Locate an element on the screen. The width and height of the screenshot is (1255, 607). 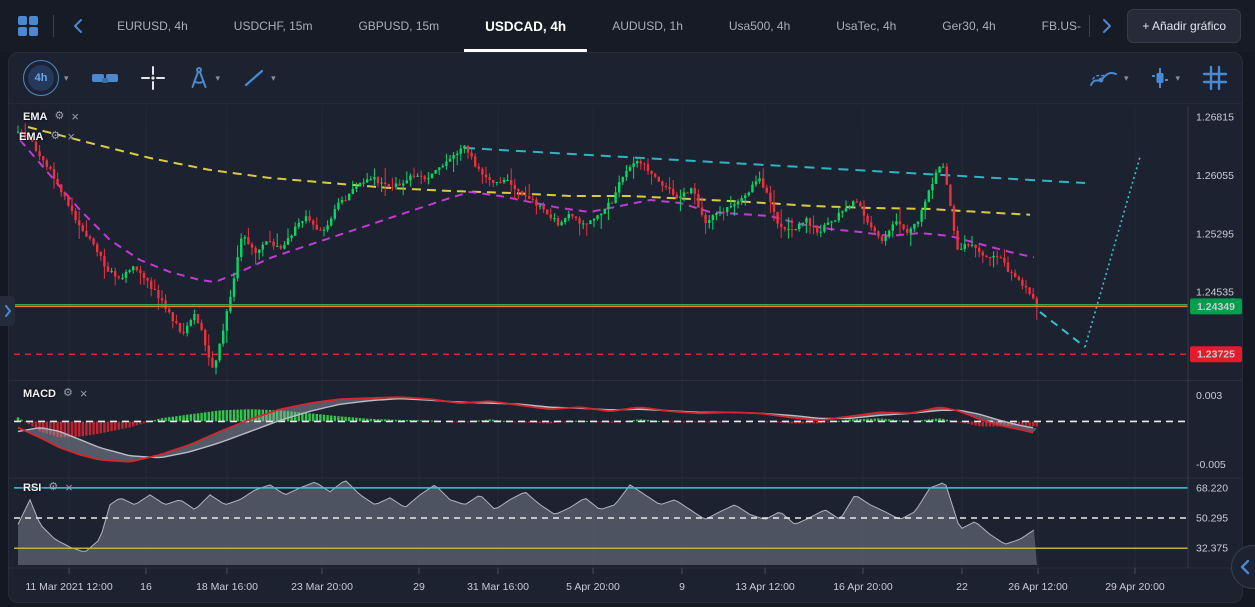
chart-compare-button is located at coordinates (105, 78).